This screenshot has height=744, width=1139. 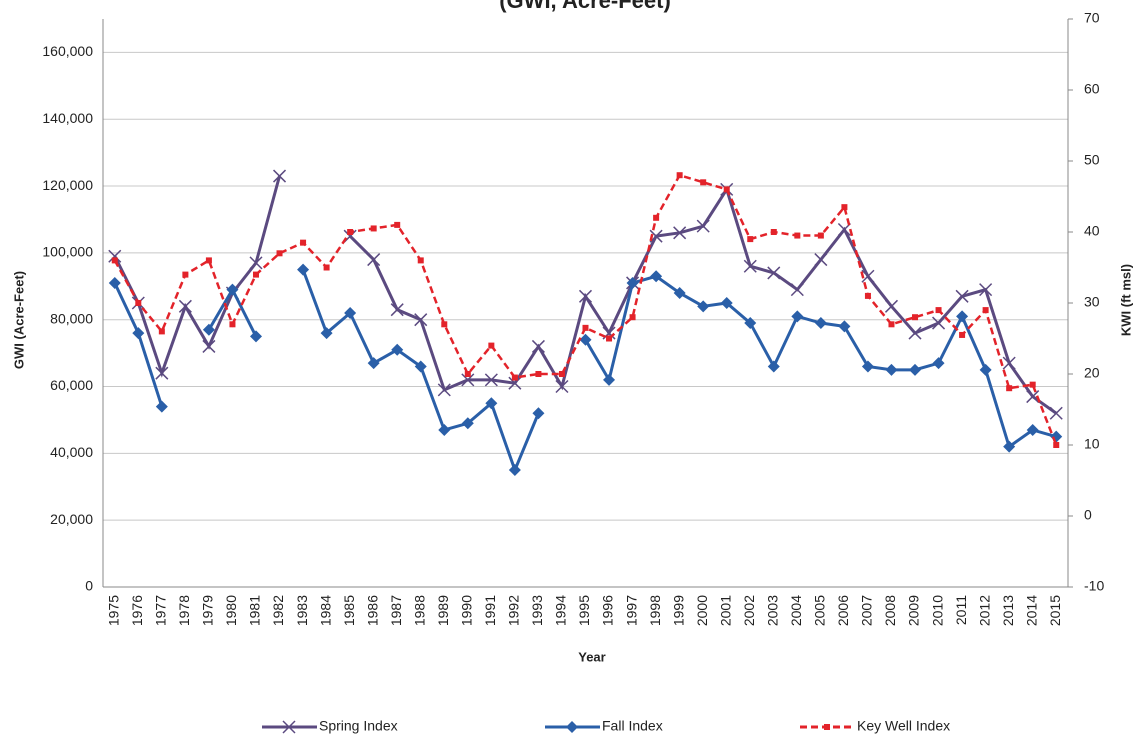 What do you see at coordinates (67, 252) in the screenshot?
I see `y-tick-label: 100,000` at bounding box center [67, 252].